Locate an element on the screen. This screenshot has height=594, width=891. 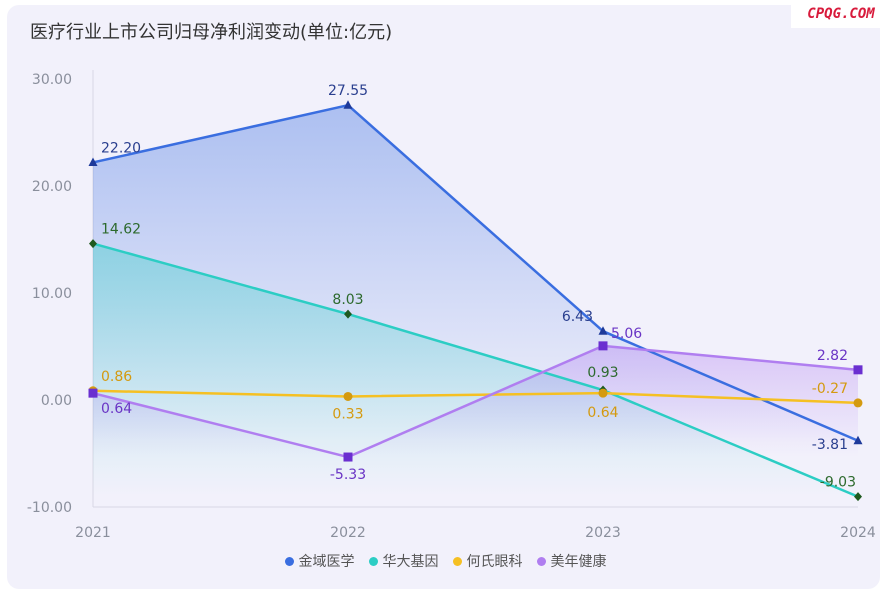
legend-label: 金域医学 is located at coordinates (326, 562).